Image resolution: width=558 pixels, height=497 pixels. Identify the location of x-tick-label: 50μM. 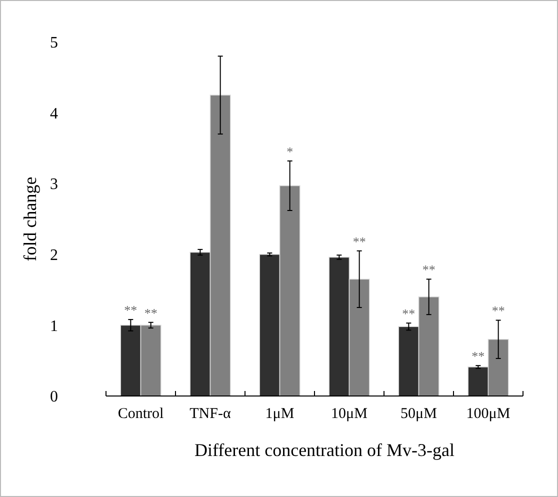
(418, 414).